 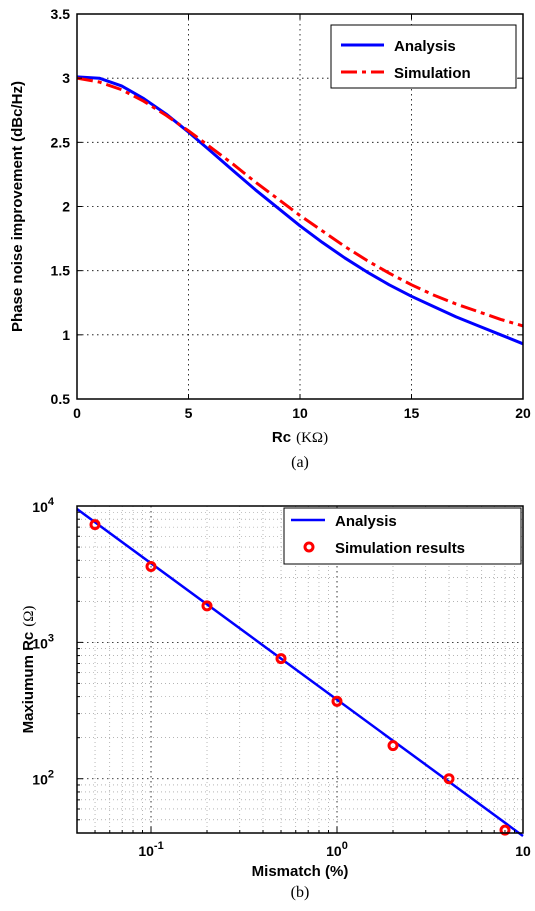 What do you see at coordinates (189, 413) in the screenshot?
I see `chart-a-x-tick-label: 5` at bounding box center [189, 413].